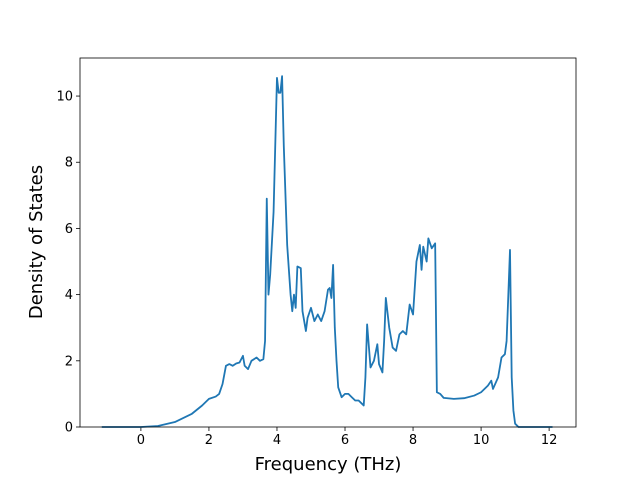  I want to click on x-tick-label: 6, so click(345, 440).